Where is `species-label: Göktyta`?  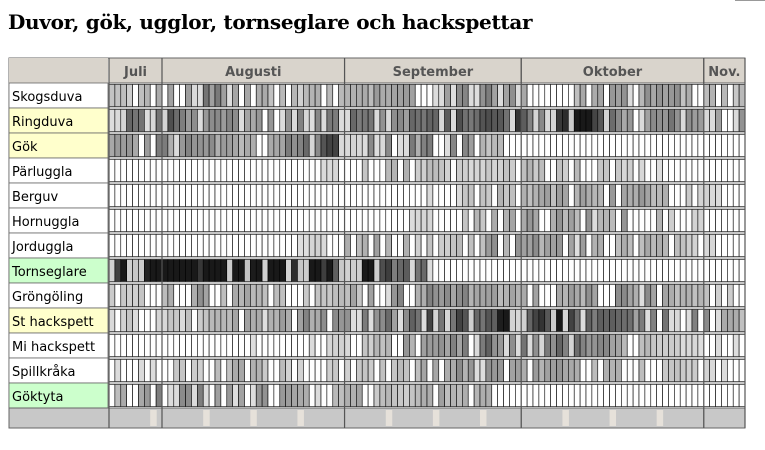
species-label: Göktyta is located at coordinates (37, 397).